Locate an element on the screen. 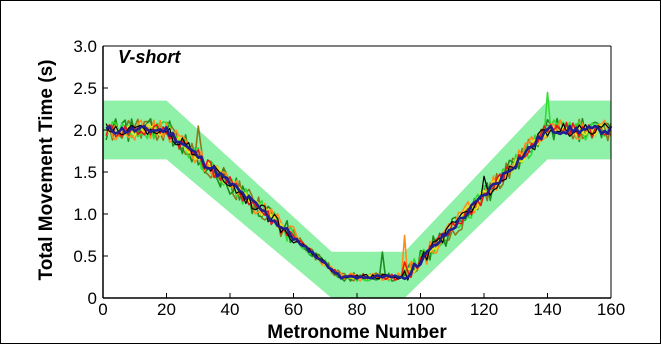 Image resolution: width=661 pixels, height=344 pixels. x-tick-label: 80 is located at coordinates (357, 309).